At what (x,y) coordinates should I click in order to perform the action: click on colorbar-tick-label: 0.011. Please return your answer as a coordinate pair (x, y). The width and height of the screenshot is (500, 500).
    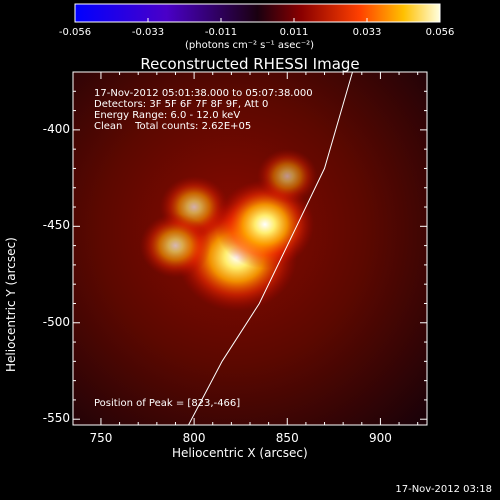
    Looking at the image, I should click on (294, 32).